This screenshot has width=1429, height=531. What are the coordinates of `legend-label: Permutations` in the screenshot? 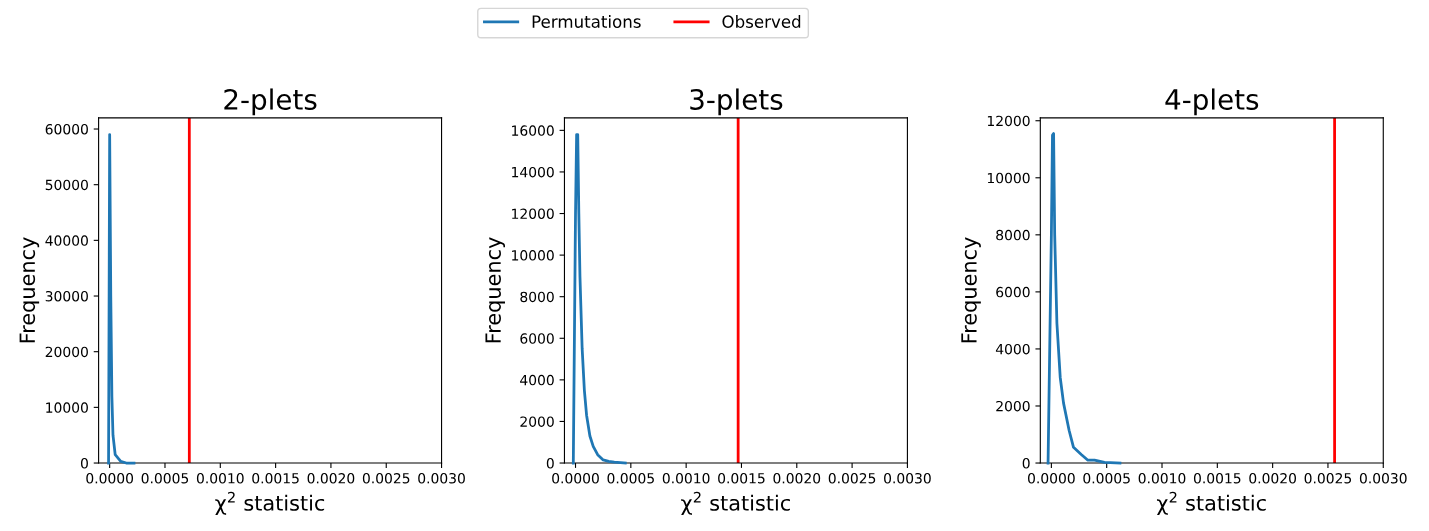 It's located at (586, 21).